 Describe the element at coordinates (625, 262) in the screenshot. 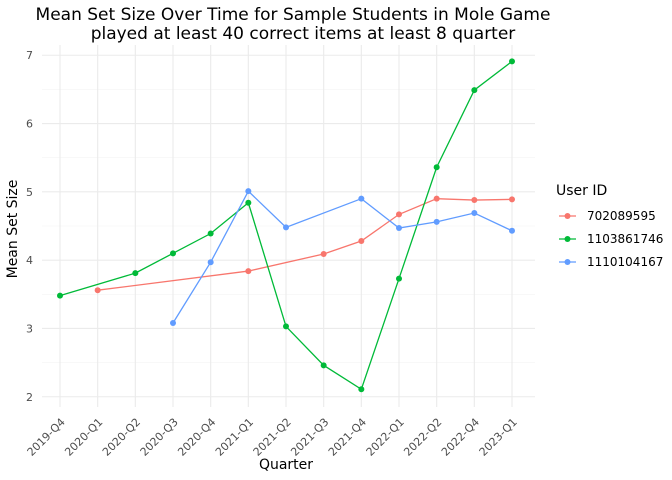

I see `legend-label: 1110104167` at that location.